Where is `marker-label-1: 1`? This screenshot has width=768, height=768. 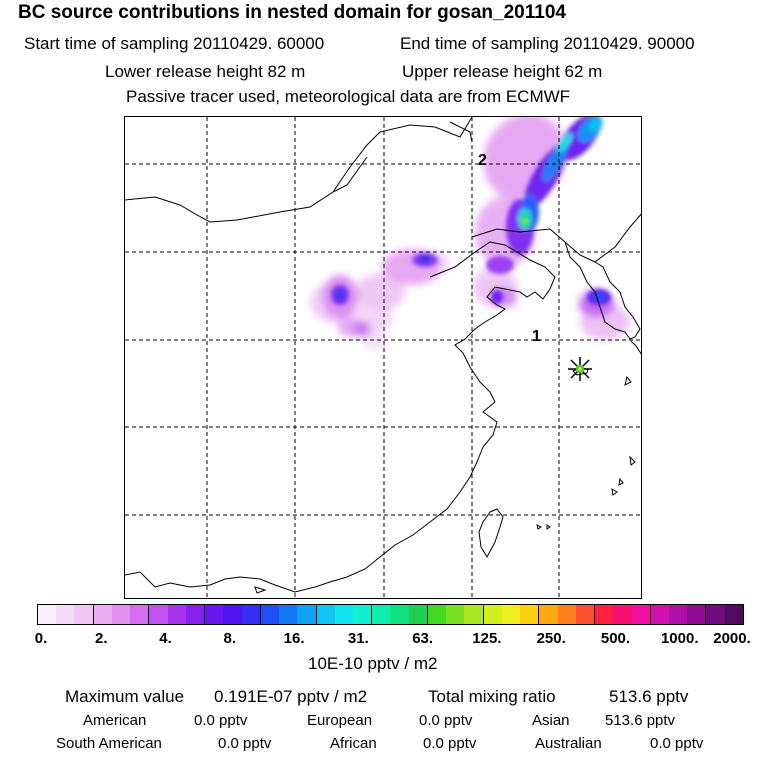
marker-label-1: 1 is located at coordinates (536, 336).